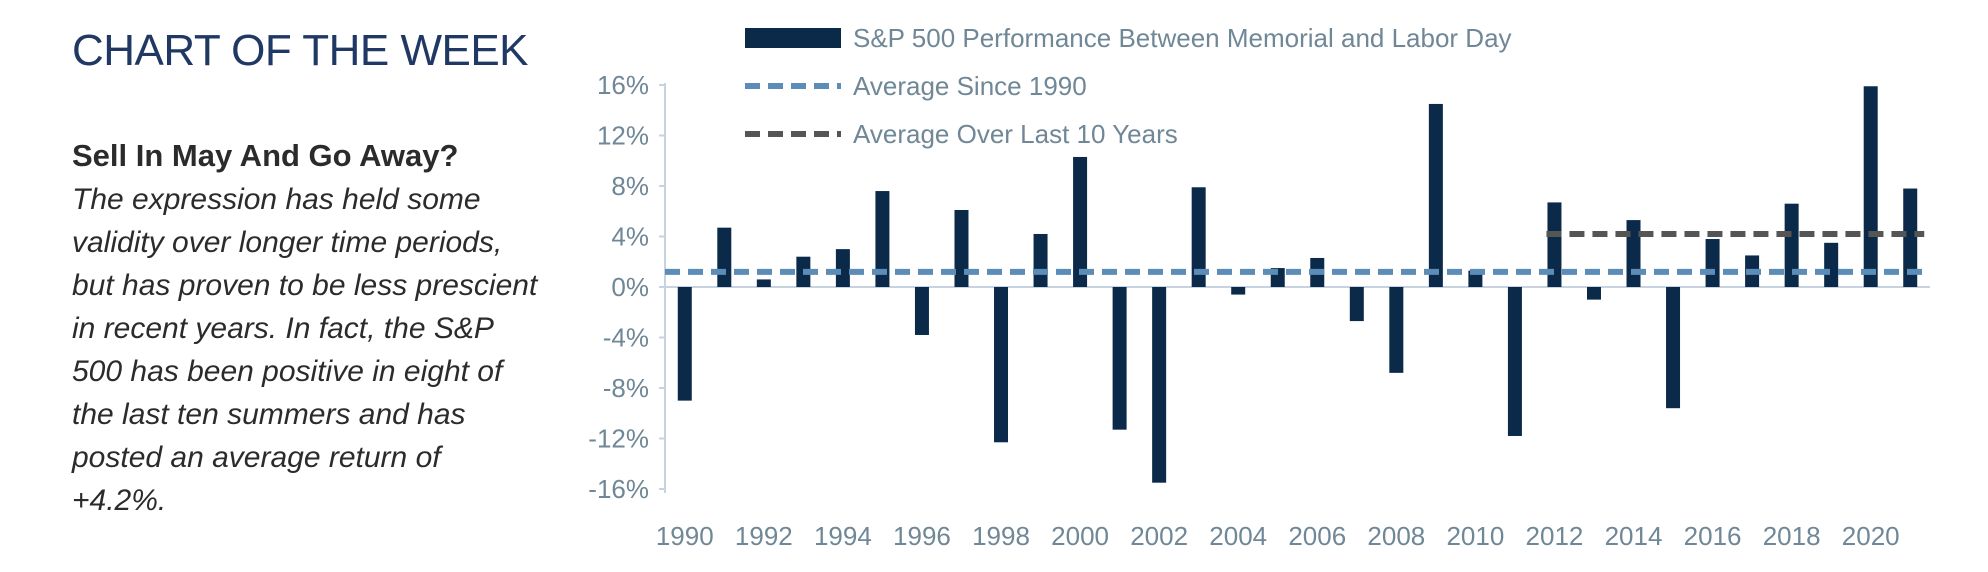  What do you see at coordinates (1634, 536) in the screenshot?
I see `x-tick-label: 2014` at bounding box center [1634, 536].